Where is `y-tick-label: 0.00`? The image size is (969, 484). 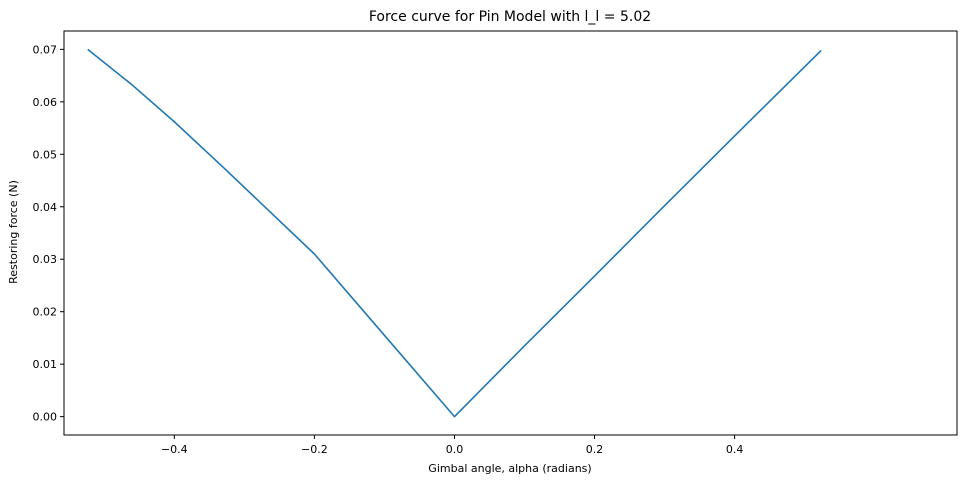
y-tick-label: 0.00 is located at coordinates (45, 417).